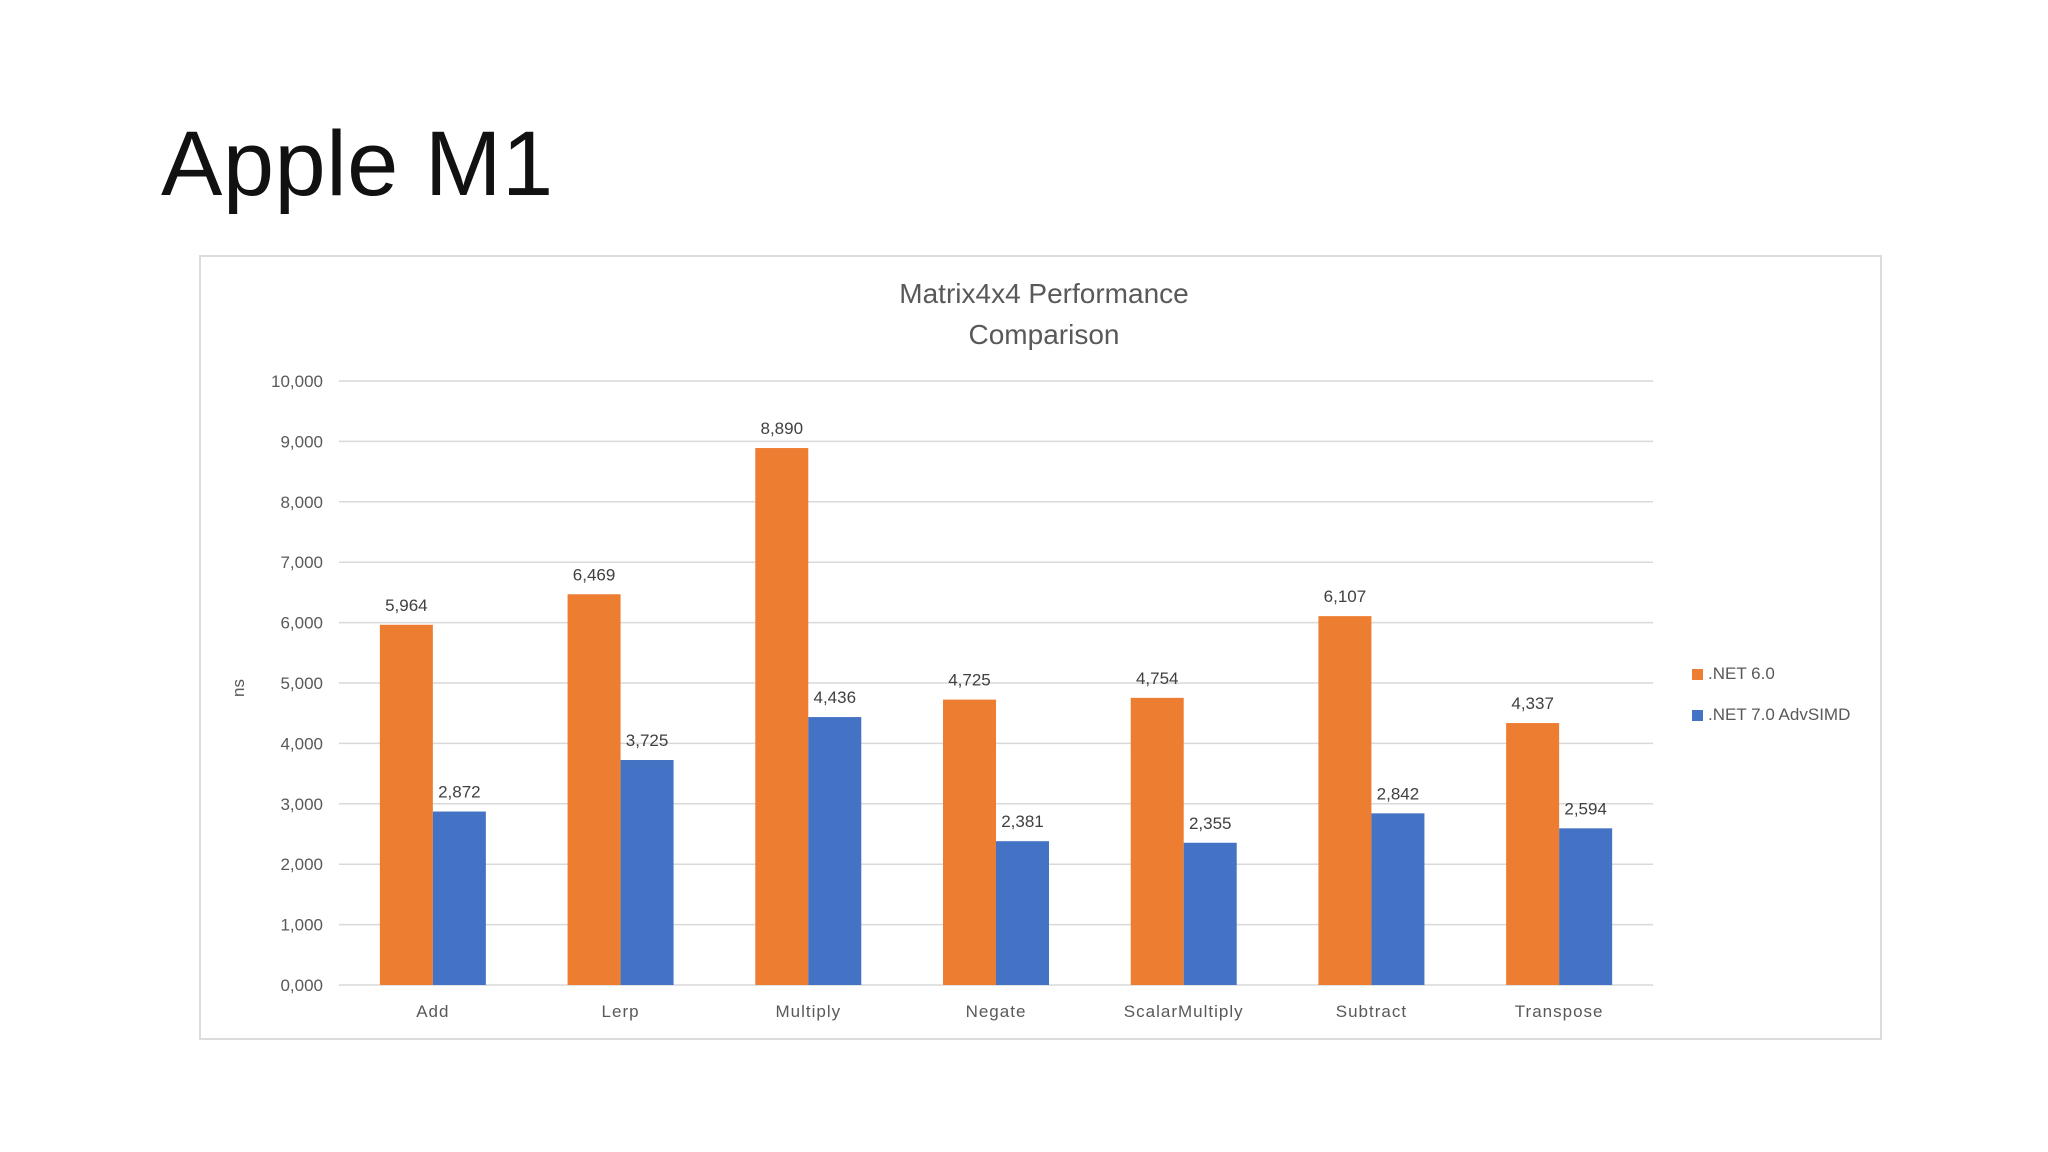 The height and width of the screenshot is (1152, 2048). What do you see at coordinates (594, 789) in the screenshot?
I see `bar-net6-lerp` at bounding box center [594, 789].